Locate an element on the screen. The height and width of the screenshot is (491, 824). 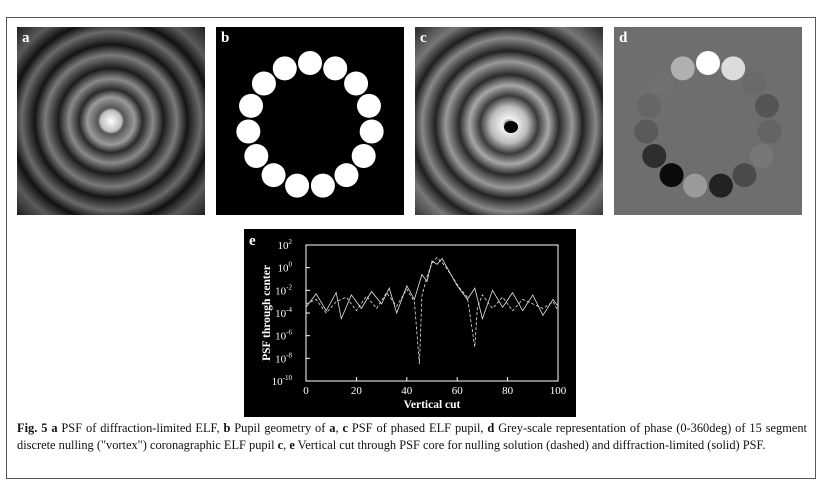
panel-c-label: c is located at coordinates (423, 38).